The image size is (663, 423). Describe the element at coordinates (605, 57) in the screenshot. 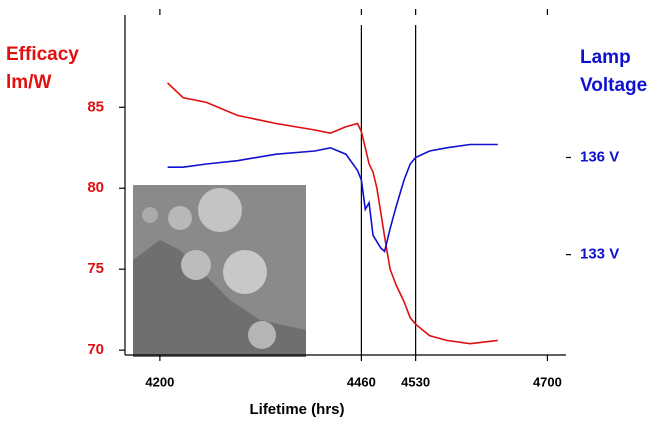

I see `y2-axis-title: Lamp` at that location.